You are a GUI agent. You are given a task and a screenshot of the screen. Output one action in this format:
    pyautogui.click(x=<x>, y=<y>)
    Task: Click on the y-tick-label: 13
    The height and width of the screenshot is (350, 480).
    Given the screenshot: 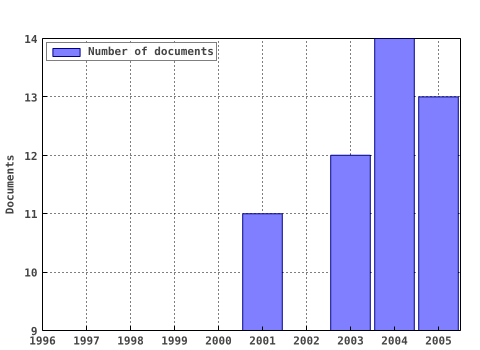 What is the action you would take?
    pyautogui.click(x=31, y=97)
    